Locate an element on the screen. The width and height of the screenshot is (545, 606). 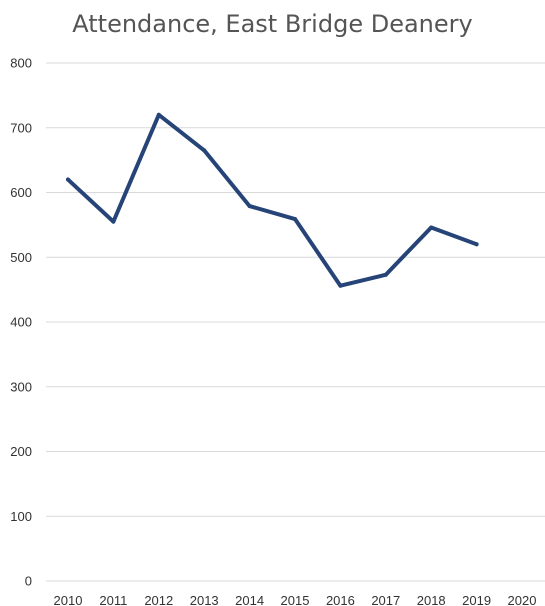
y-tick-label: 200 is located at coordinates (21, 451).